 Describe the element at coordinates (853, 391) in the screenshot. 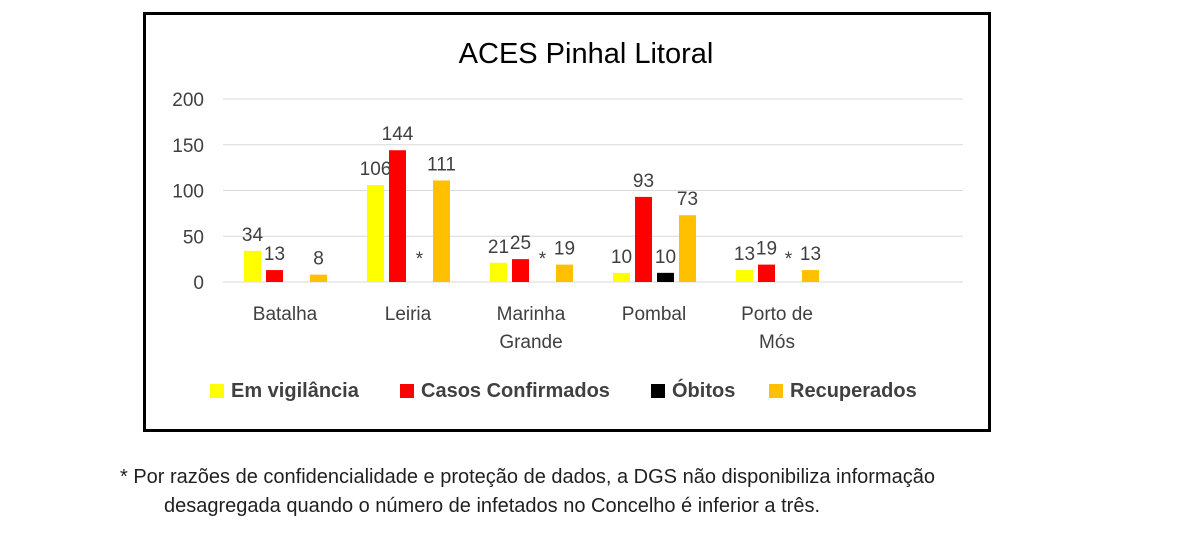

I see `legend-label: Recuperados` at that location.